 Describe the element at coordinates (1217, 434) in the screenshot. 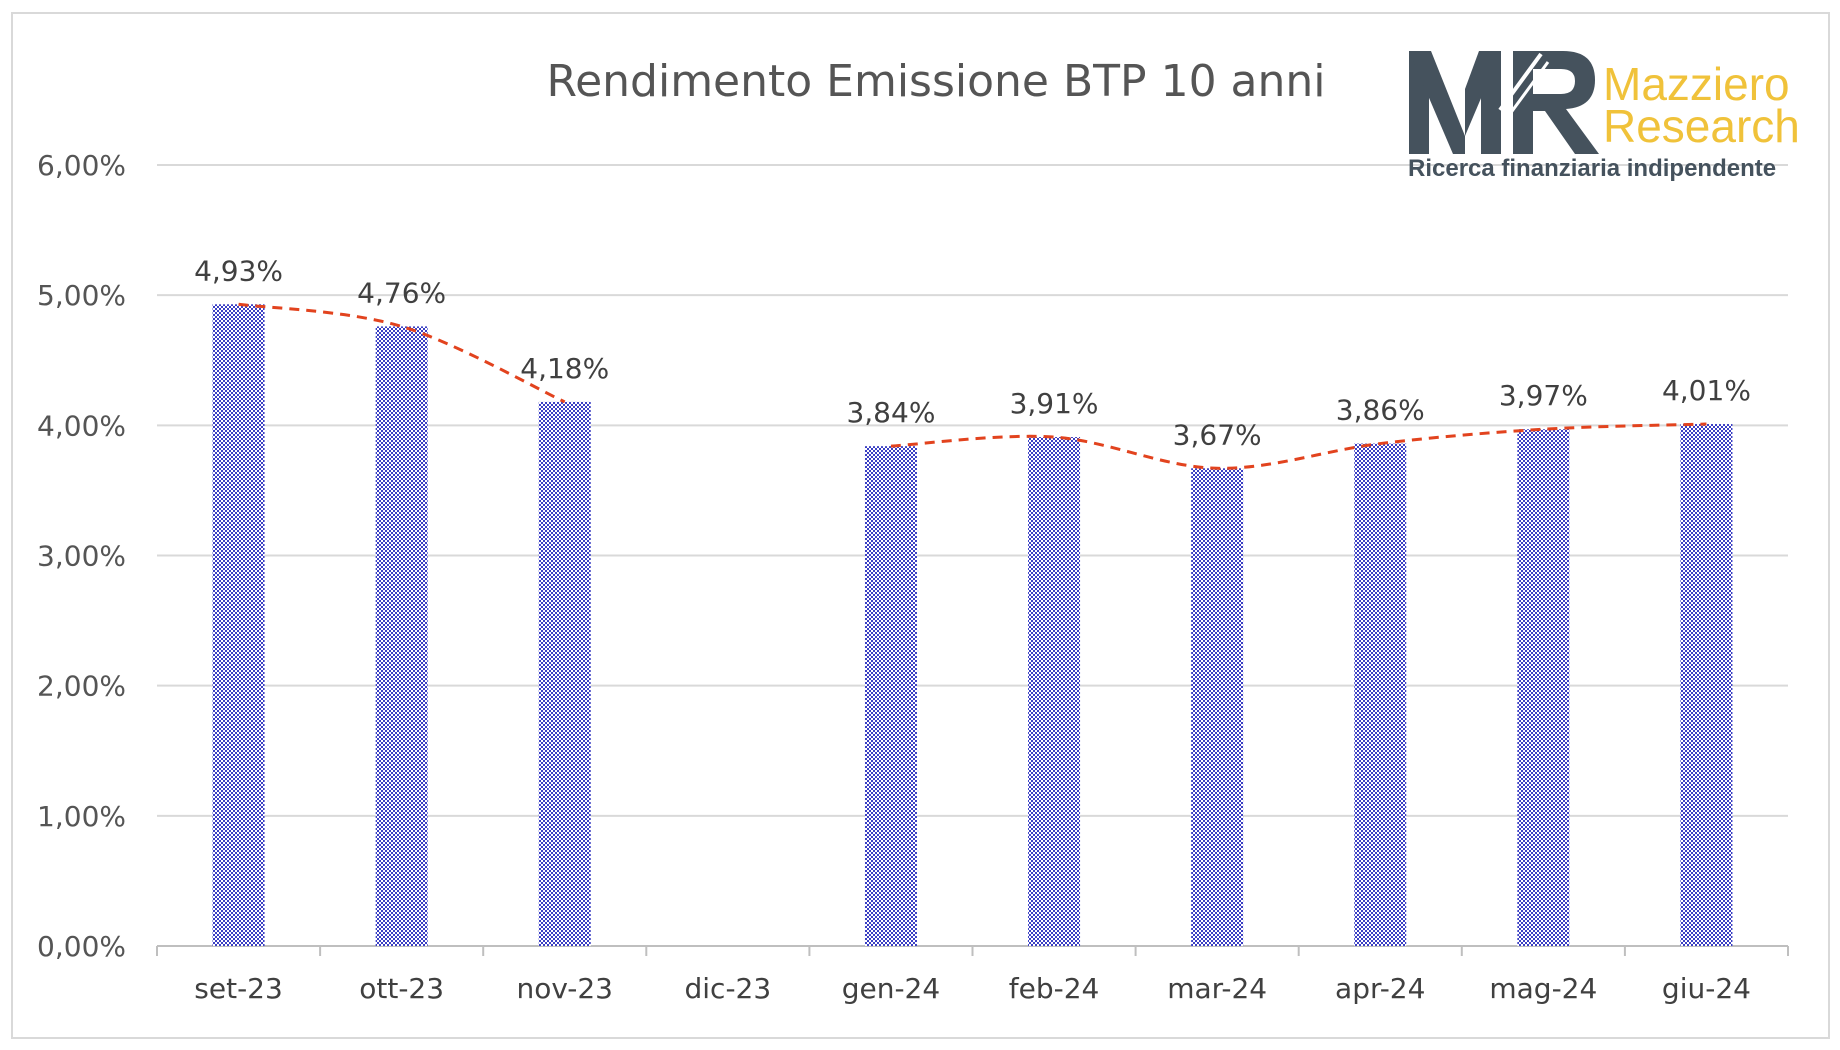

I see `data-label: 3,67%` at that location.